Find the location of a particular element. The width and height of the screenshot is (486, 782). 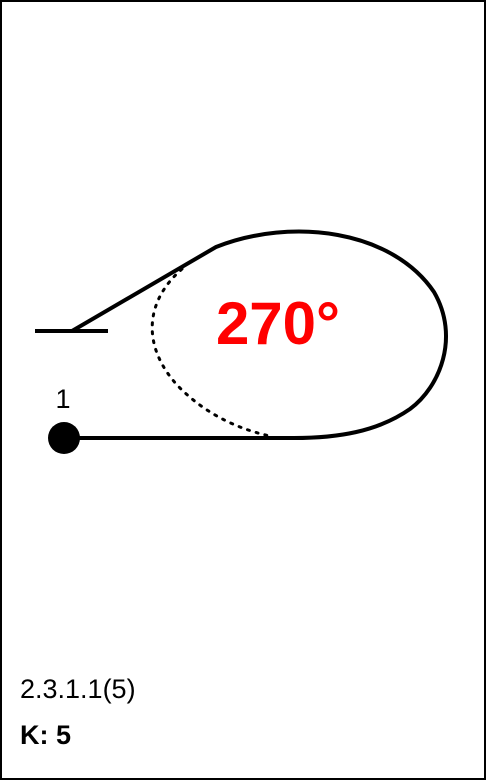

k-factor: K: 5 is located at coordinates (46, 735).